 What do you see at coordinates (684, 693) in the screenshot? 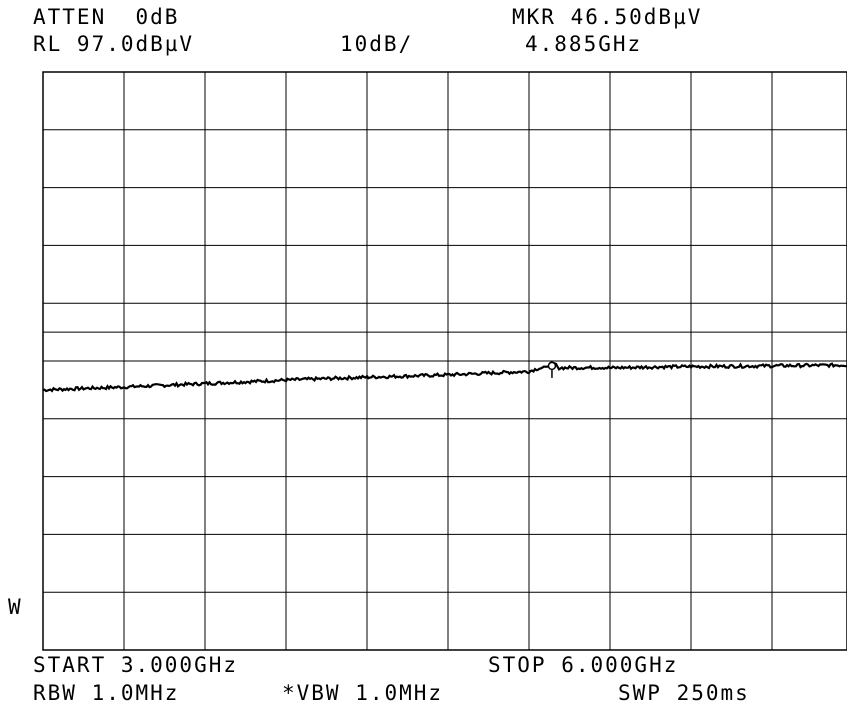
I see `sweep-label: SWP 250ms` at bounding box center [684, 693].